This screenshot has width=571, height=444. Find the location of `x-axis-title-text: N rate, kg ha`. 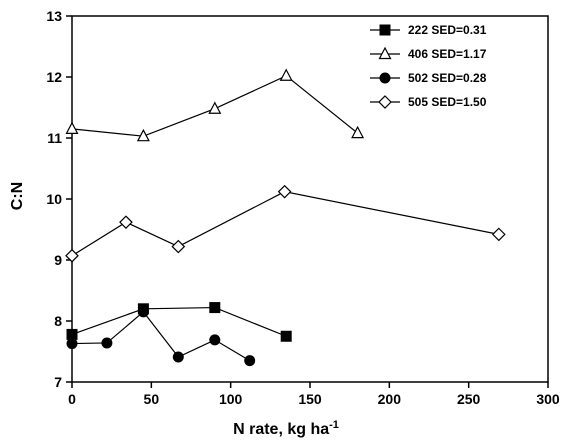

x-axis-title-text: N rate, kg ha is located at coordinates (281, 429).